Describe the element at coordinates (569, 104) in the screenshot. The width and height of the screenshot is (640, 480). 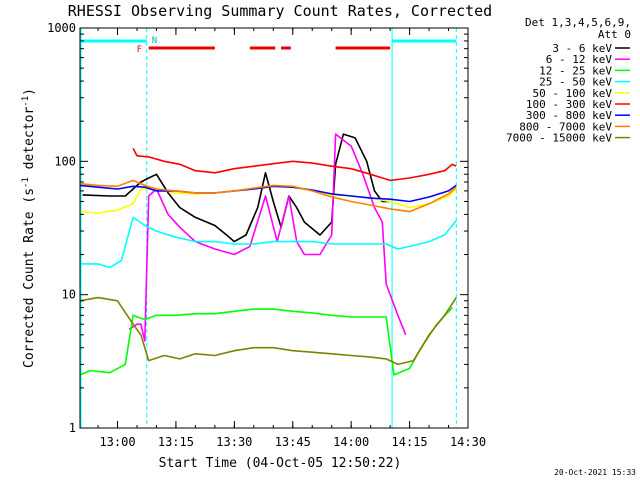
I see `legend-entry-label: 100 - 300 keV` at that location.